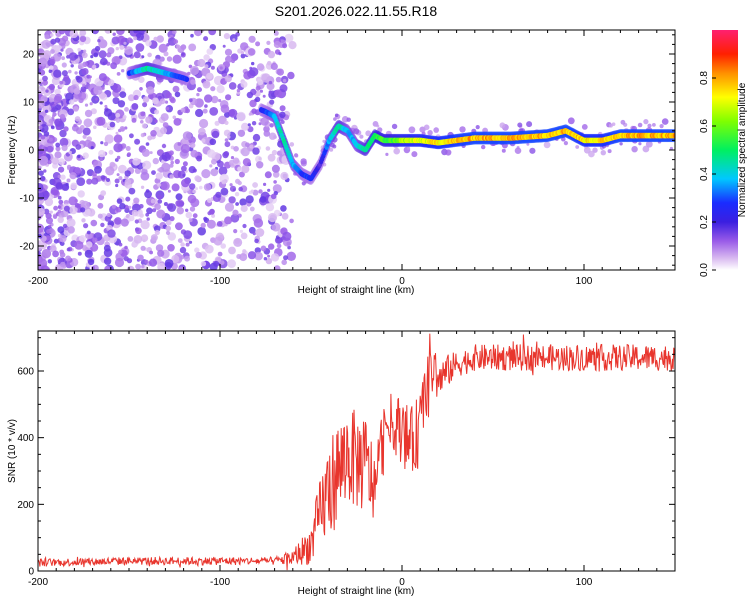 The width and height of the screenshot is (750, 600). What do you see at coordinates (707, 174) in the screenshot?
I see `colorbar-axis: 0.0 0.2 0.4 0.6 0.8` at bounding box center [707, 174].